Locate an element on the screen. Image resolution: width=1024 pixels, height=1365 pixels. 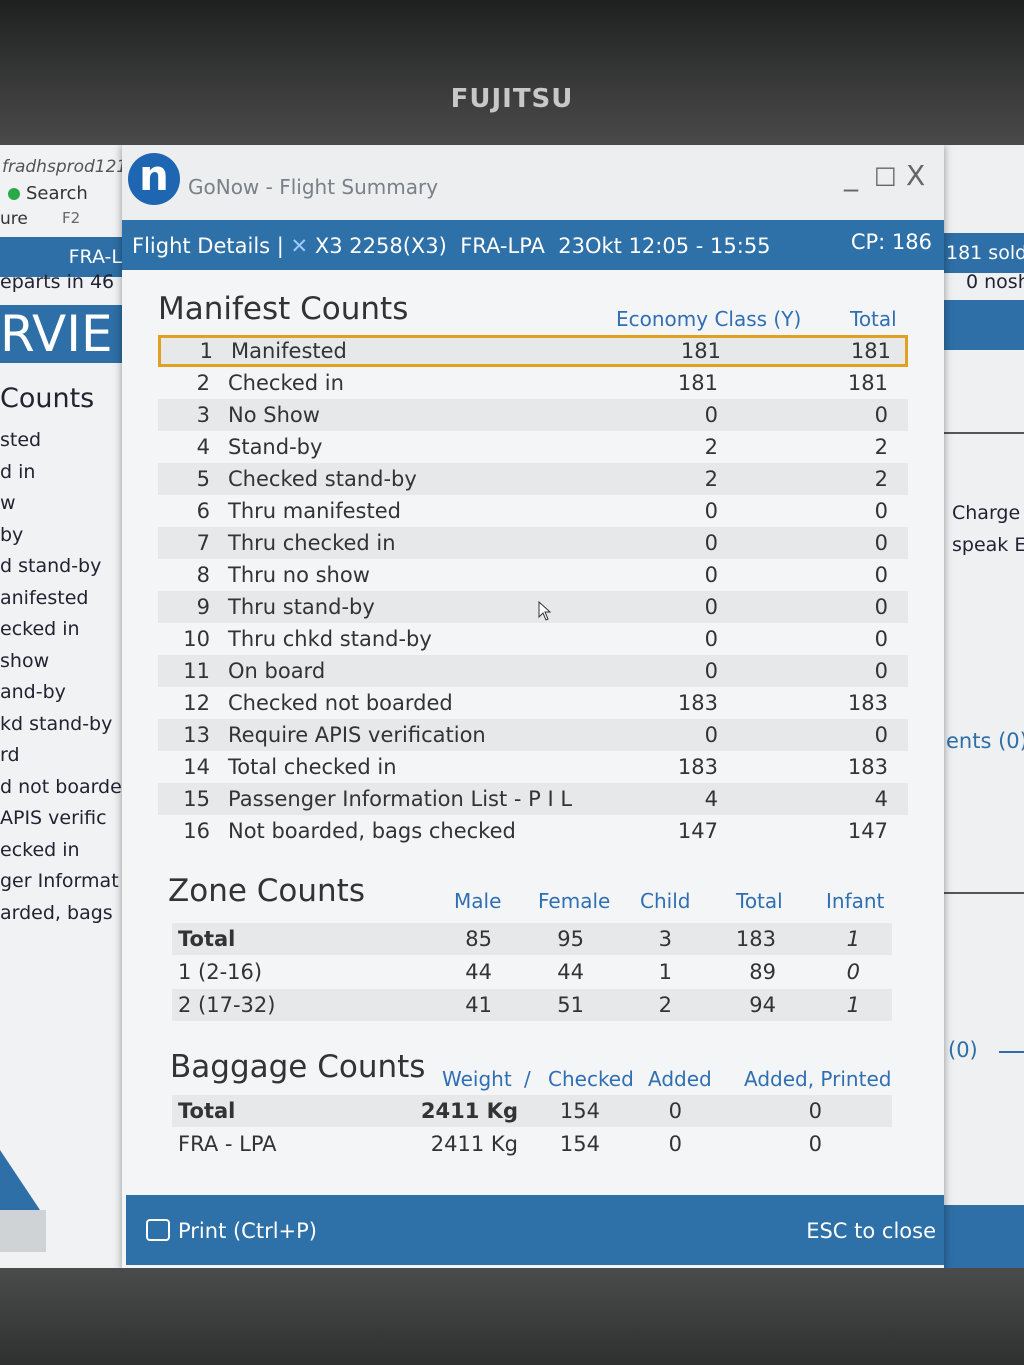
row-number: 5 is located at coordinates (203, 479).